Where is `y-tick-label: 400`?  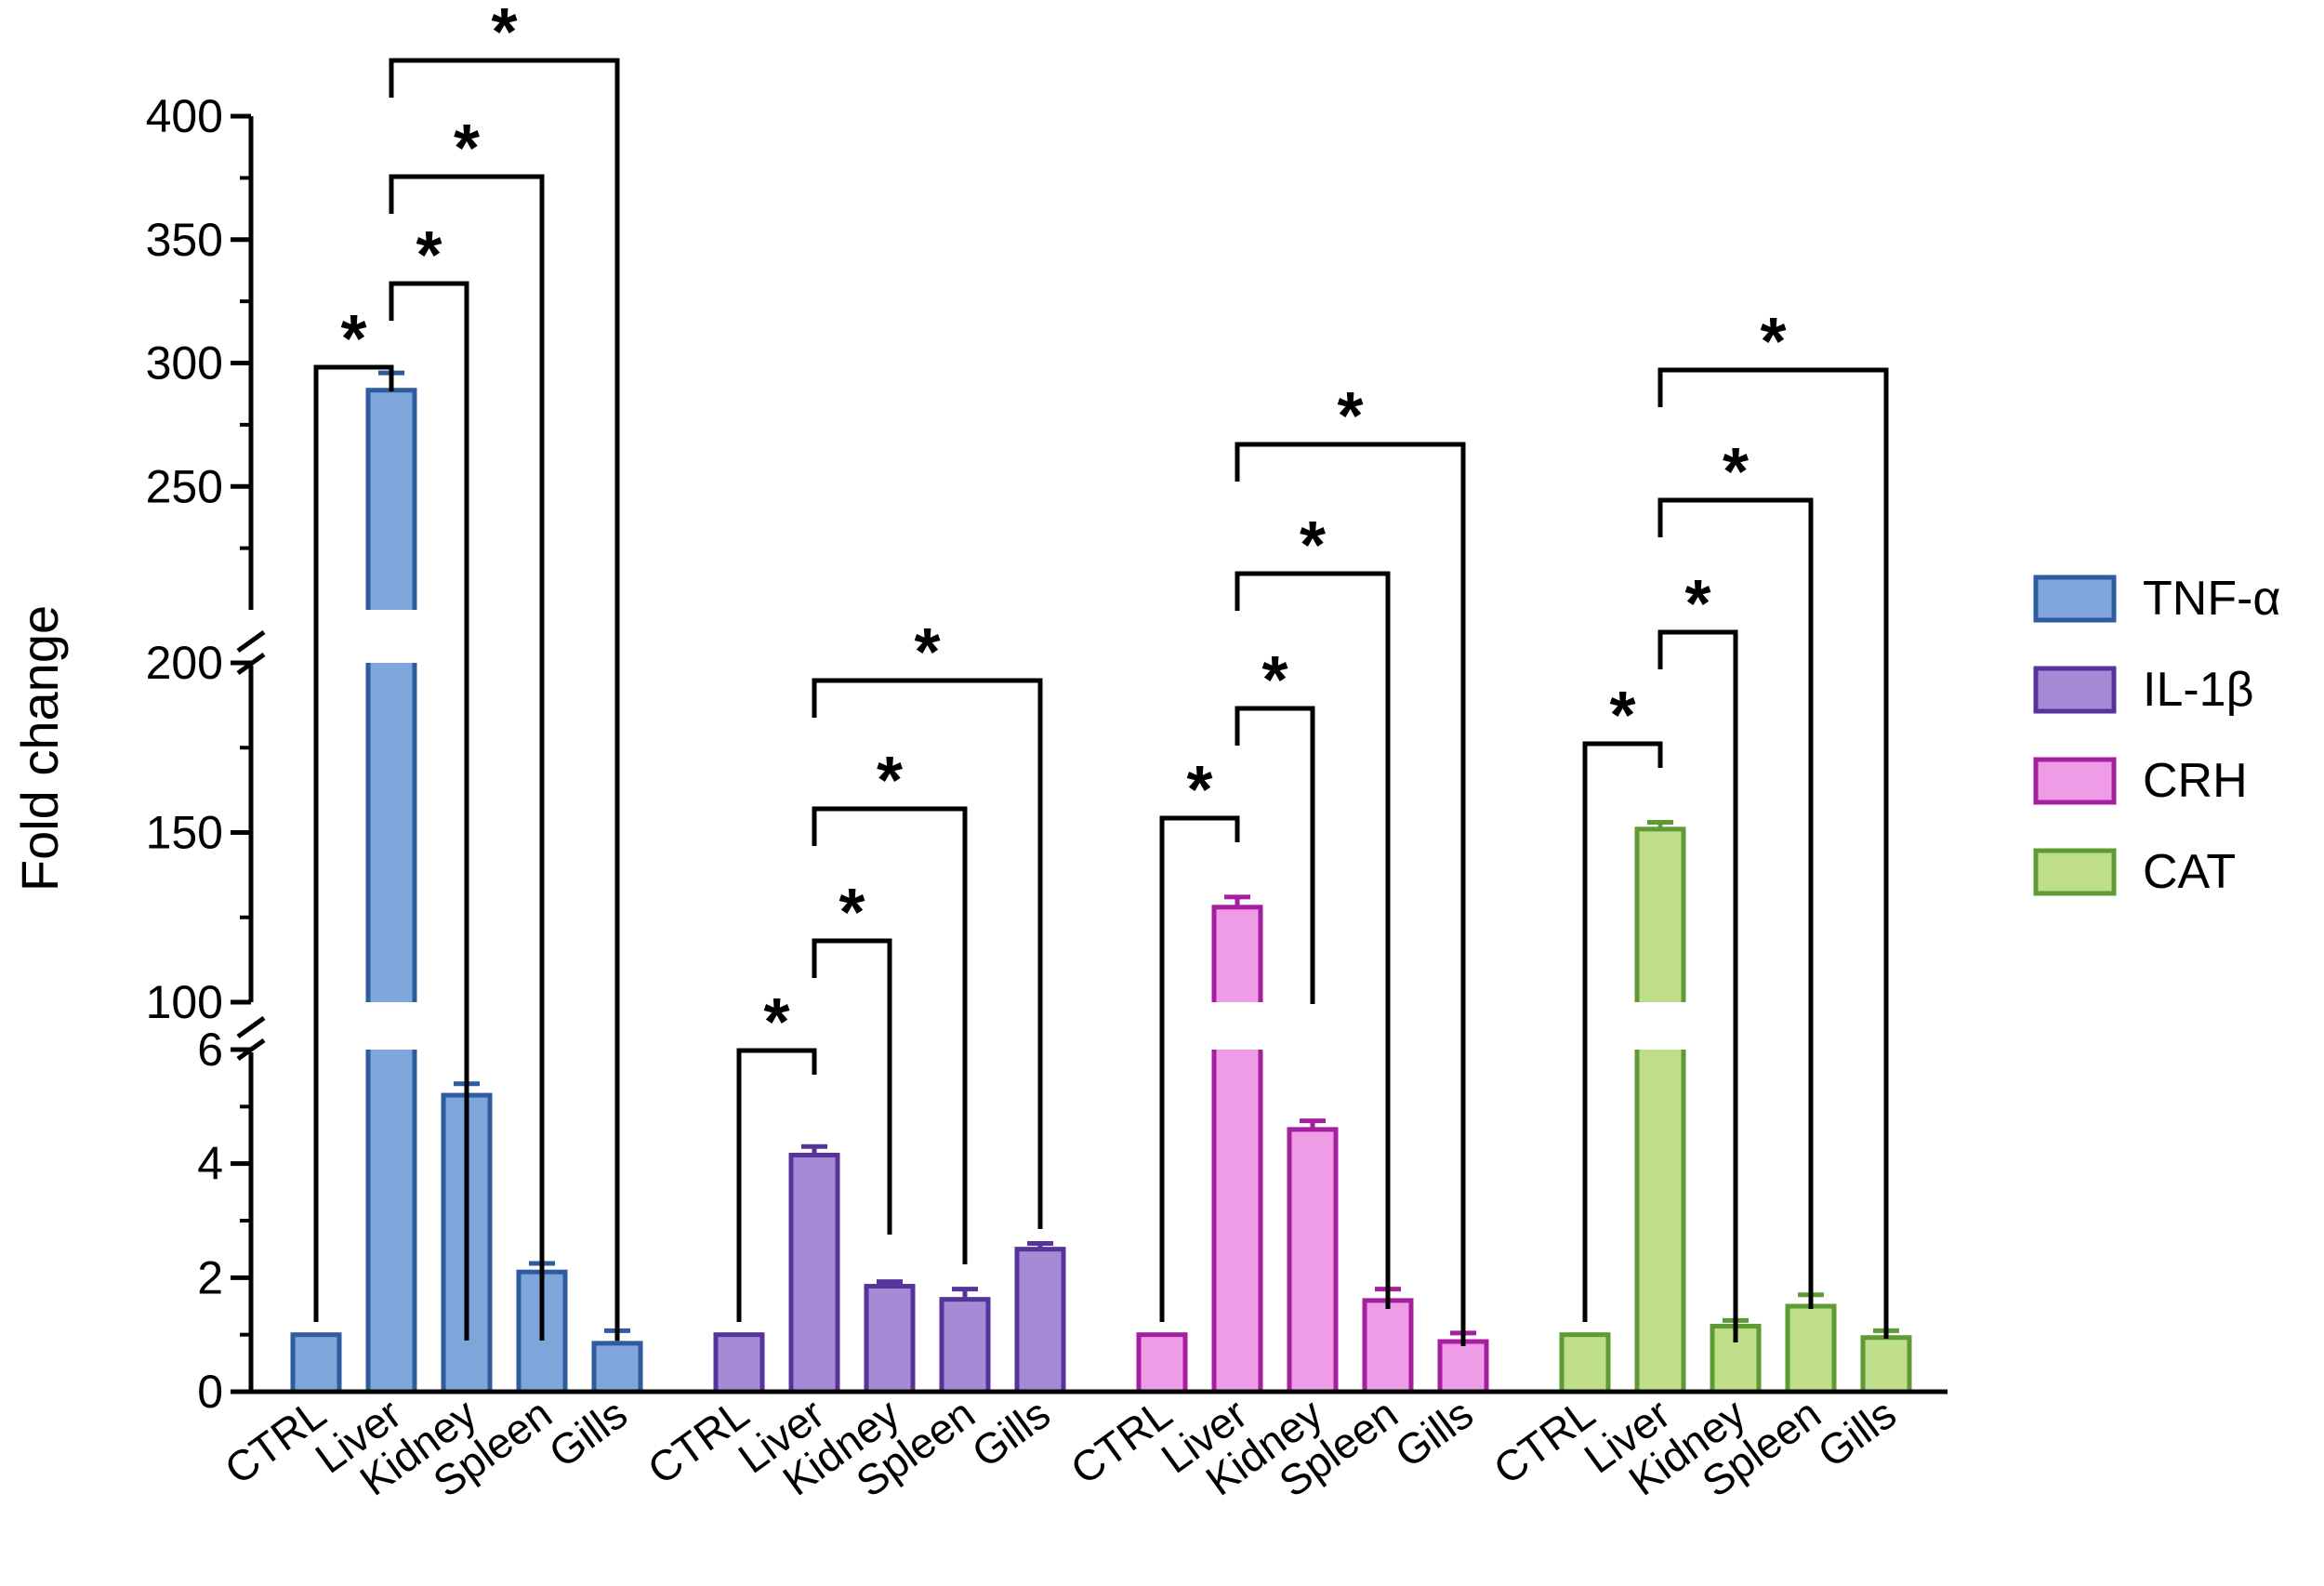 y-tick-label: 400 is located at coordinates (184, 116).